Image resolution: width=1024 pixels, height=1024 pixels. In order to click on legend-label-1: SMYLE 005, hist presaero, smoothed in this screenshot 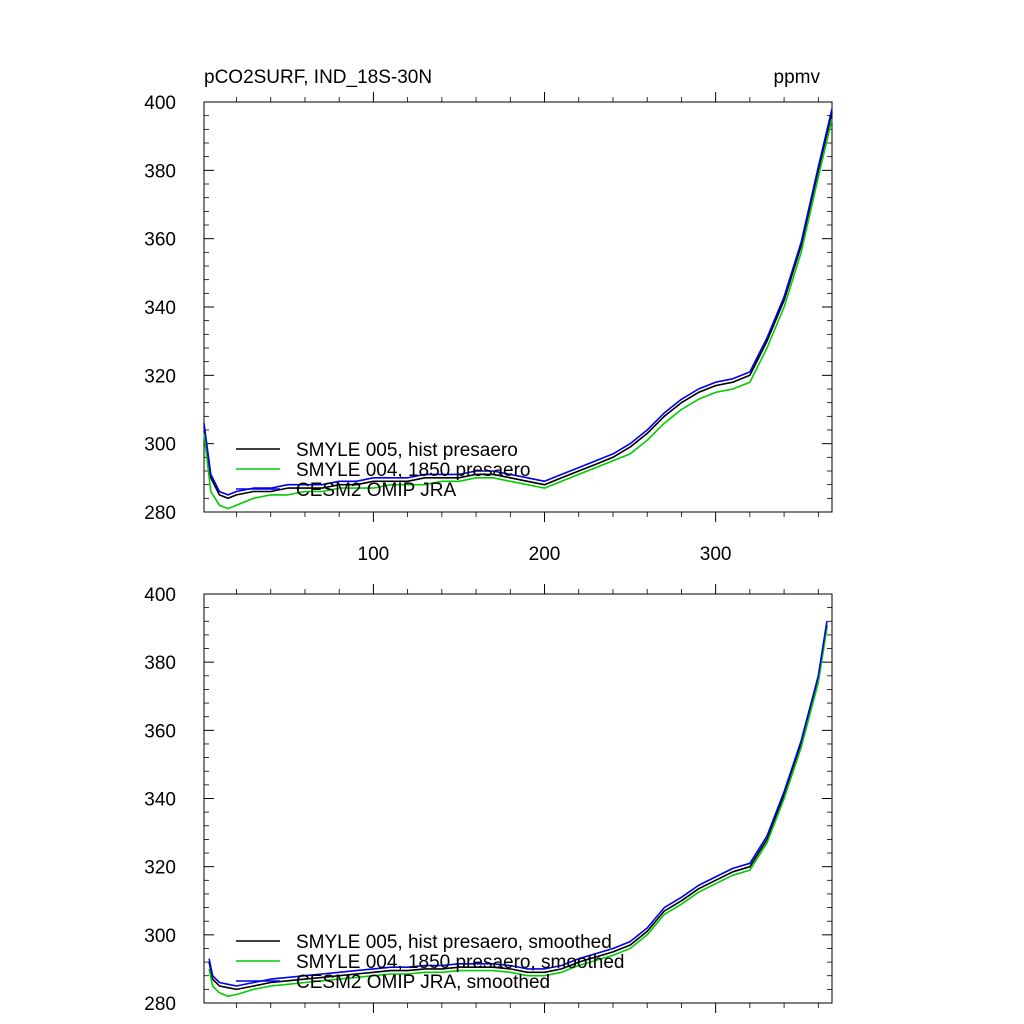, I will do `click(454, 942)`.